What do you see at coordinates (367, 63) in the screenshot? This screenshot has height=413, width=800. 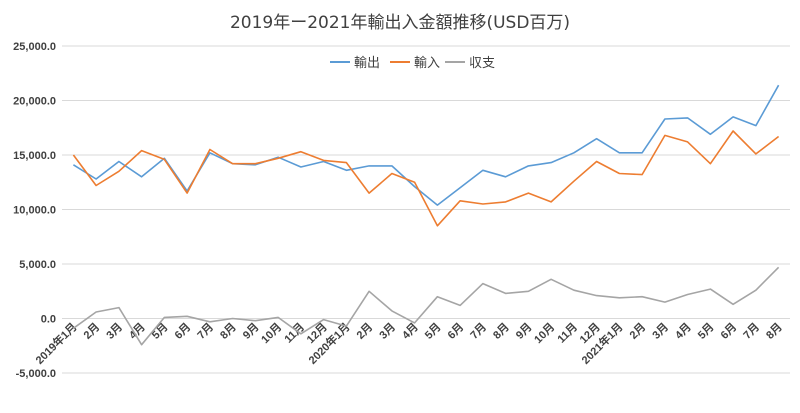 I see `legend-label: 輸出` at bounding box center [367, 63].